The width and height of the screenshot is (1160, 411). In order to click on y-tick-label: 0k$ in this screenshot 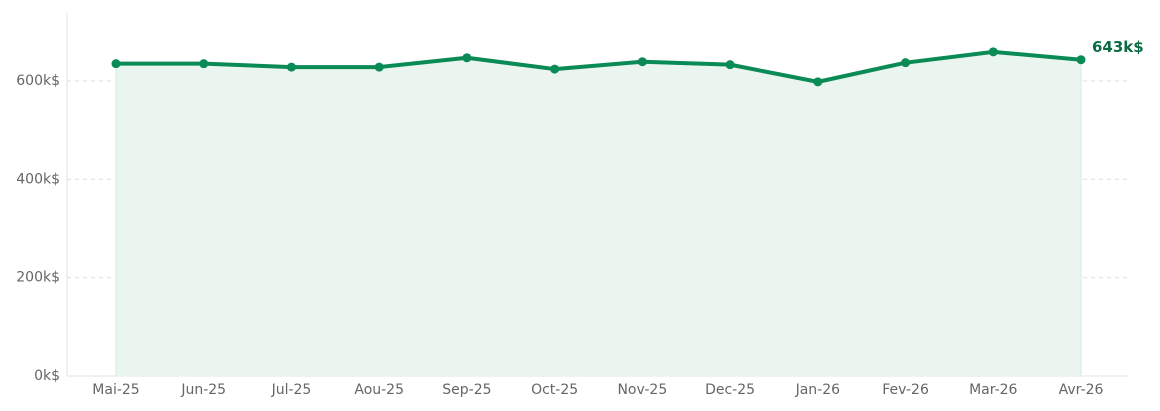, I will do `click(47, 376)`.